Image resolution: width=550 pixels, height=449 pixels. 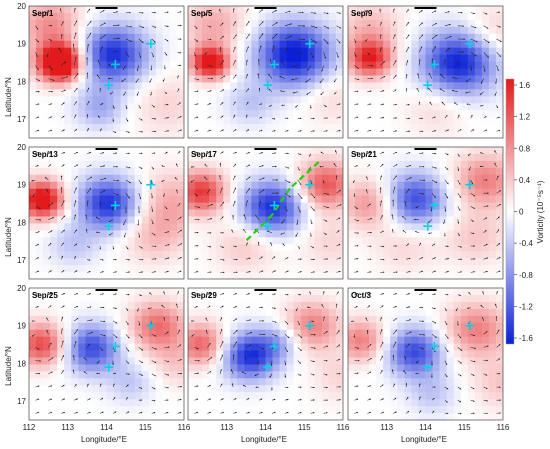 I want to click on colorbar-label: Vorticity (10⁻⁵s⁻¹), so click(x=540, y=211).